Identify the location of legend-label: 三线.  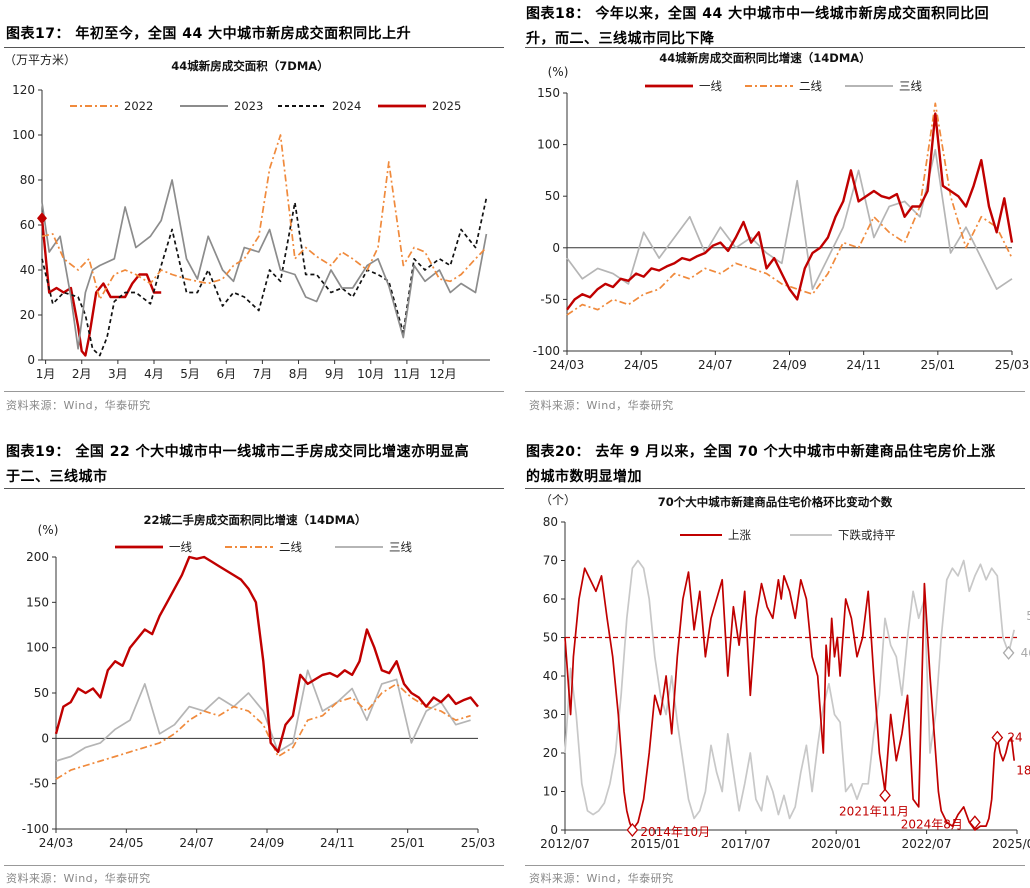
(910, 86).